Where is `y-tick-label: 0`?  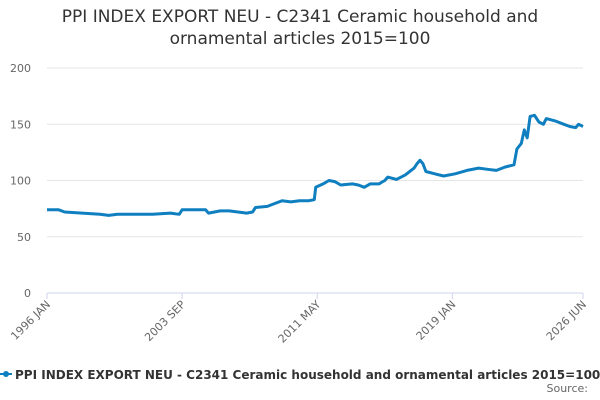
y-tick-label: 0 is located at coordinates (27, 293).